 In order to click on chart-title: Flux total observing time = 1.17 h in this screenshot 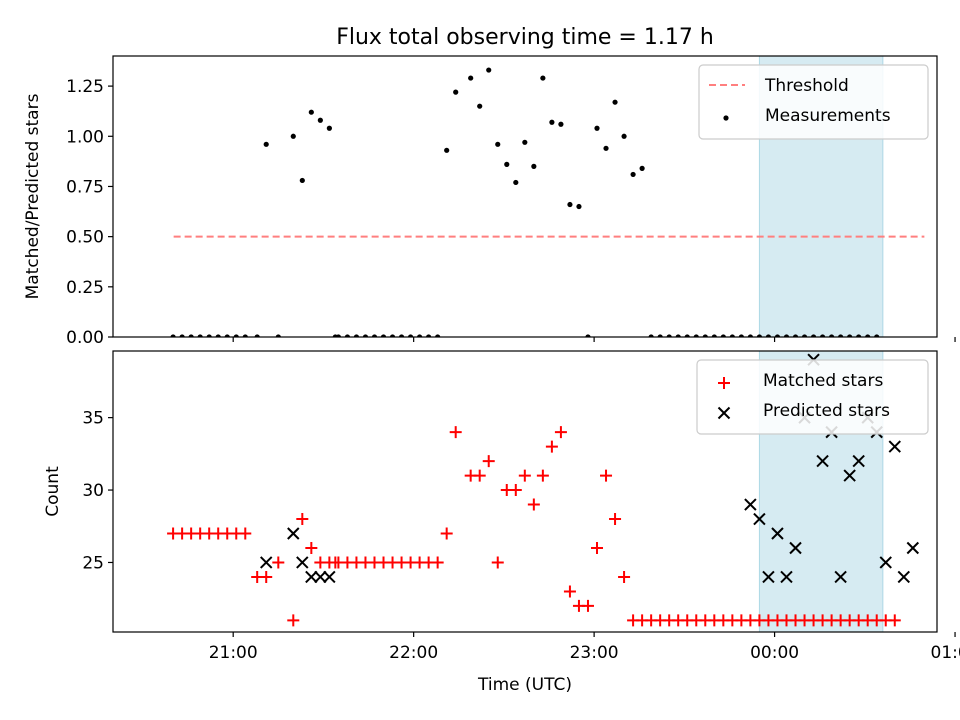, I will do `click(525, 37)`.